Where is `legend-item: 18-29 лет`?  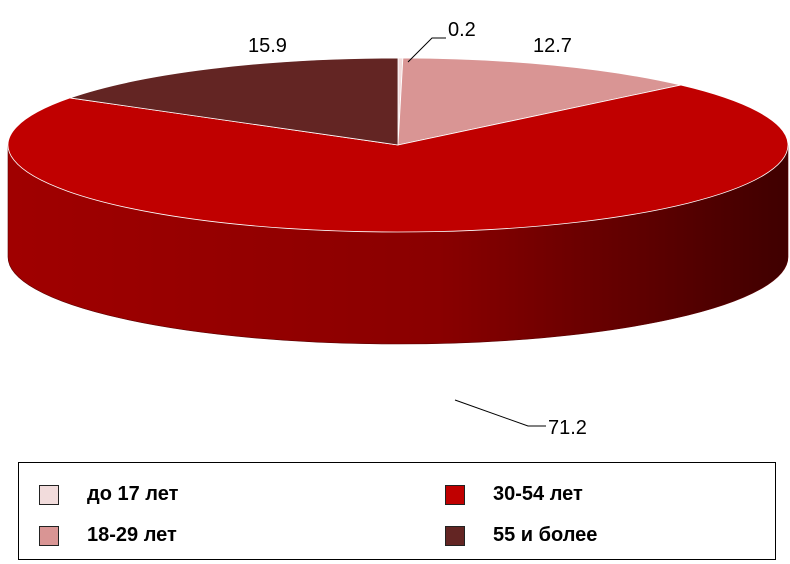
legend-item: 18-29 лет is located at coordinates (108, 535).